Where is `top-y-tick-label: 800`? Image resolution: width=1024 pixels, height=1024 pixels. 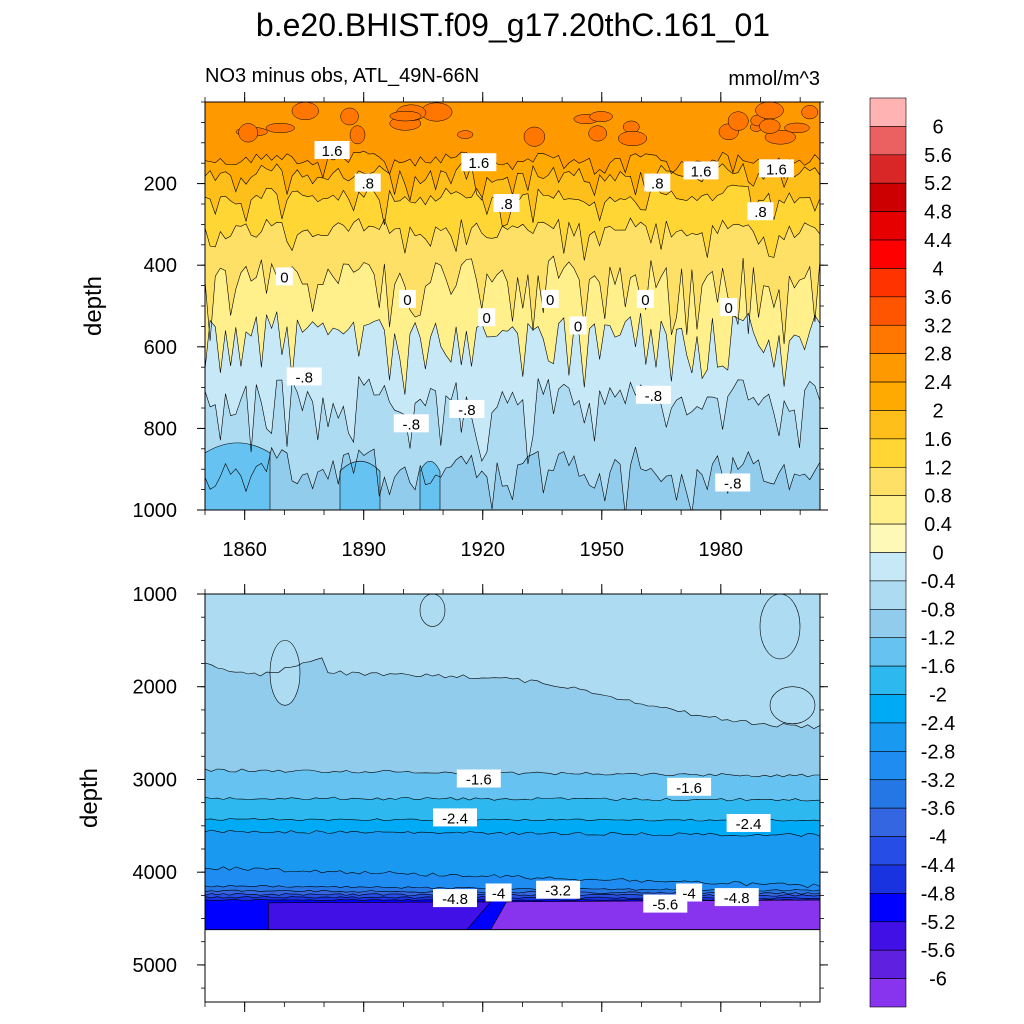
top-y-tick-label: 800 is located at coordinates (160, 429).